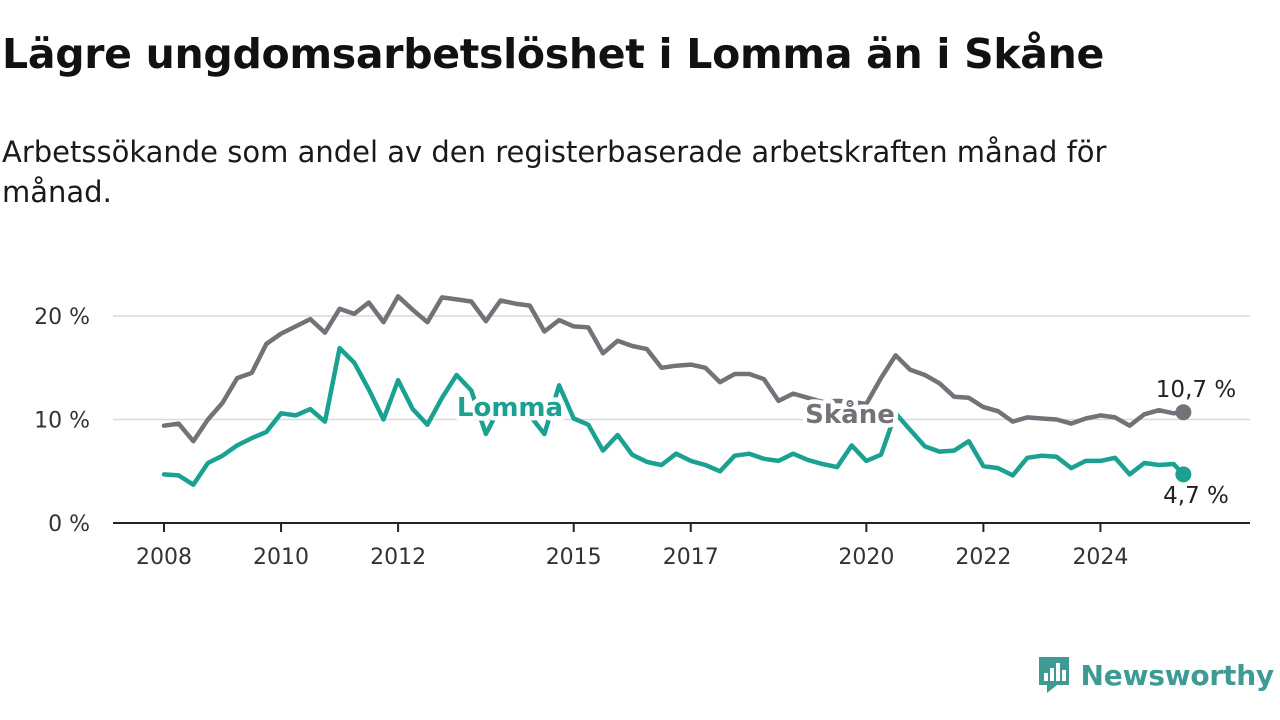  I want to click on end-point-sk-ne, so click(1183, 412).